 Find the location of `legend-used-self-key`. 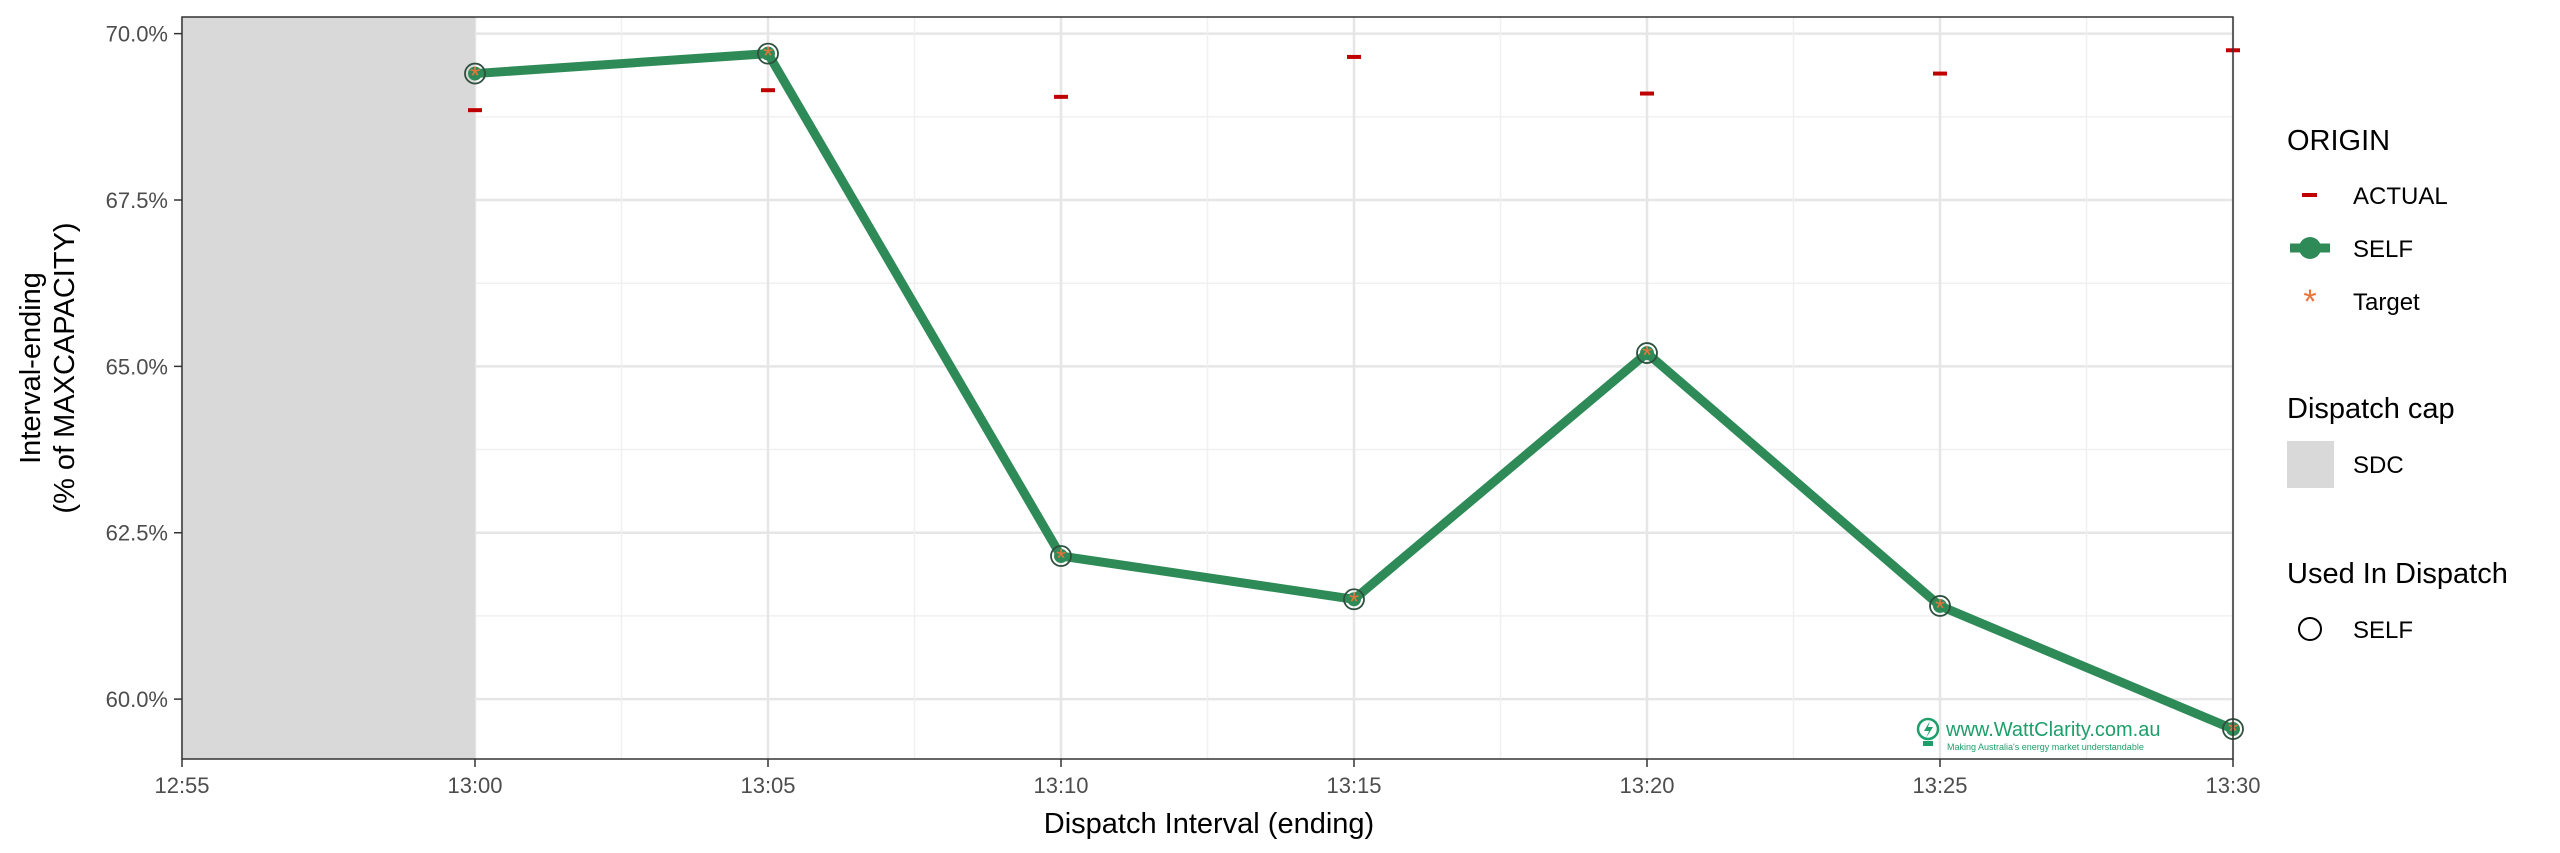

legend-used-self-key is located at coordinates (2310, 629).